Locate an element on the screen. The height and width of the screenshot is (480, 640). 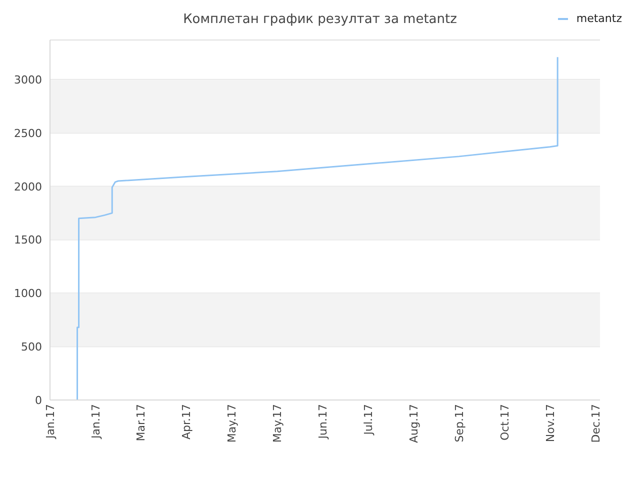
x-tick-label: Jul.17 is located at coordinates (368, 420).